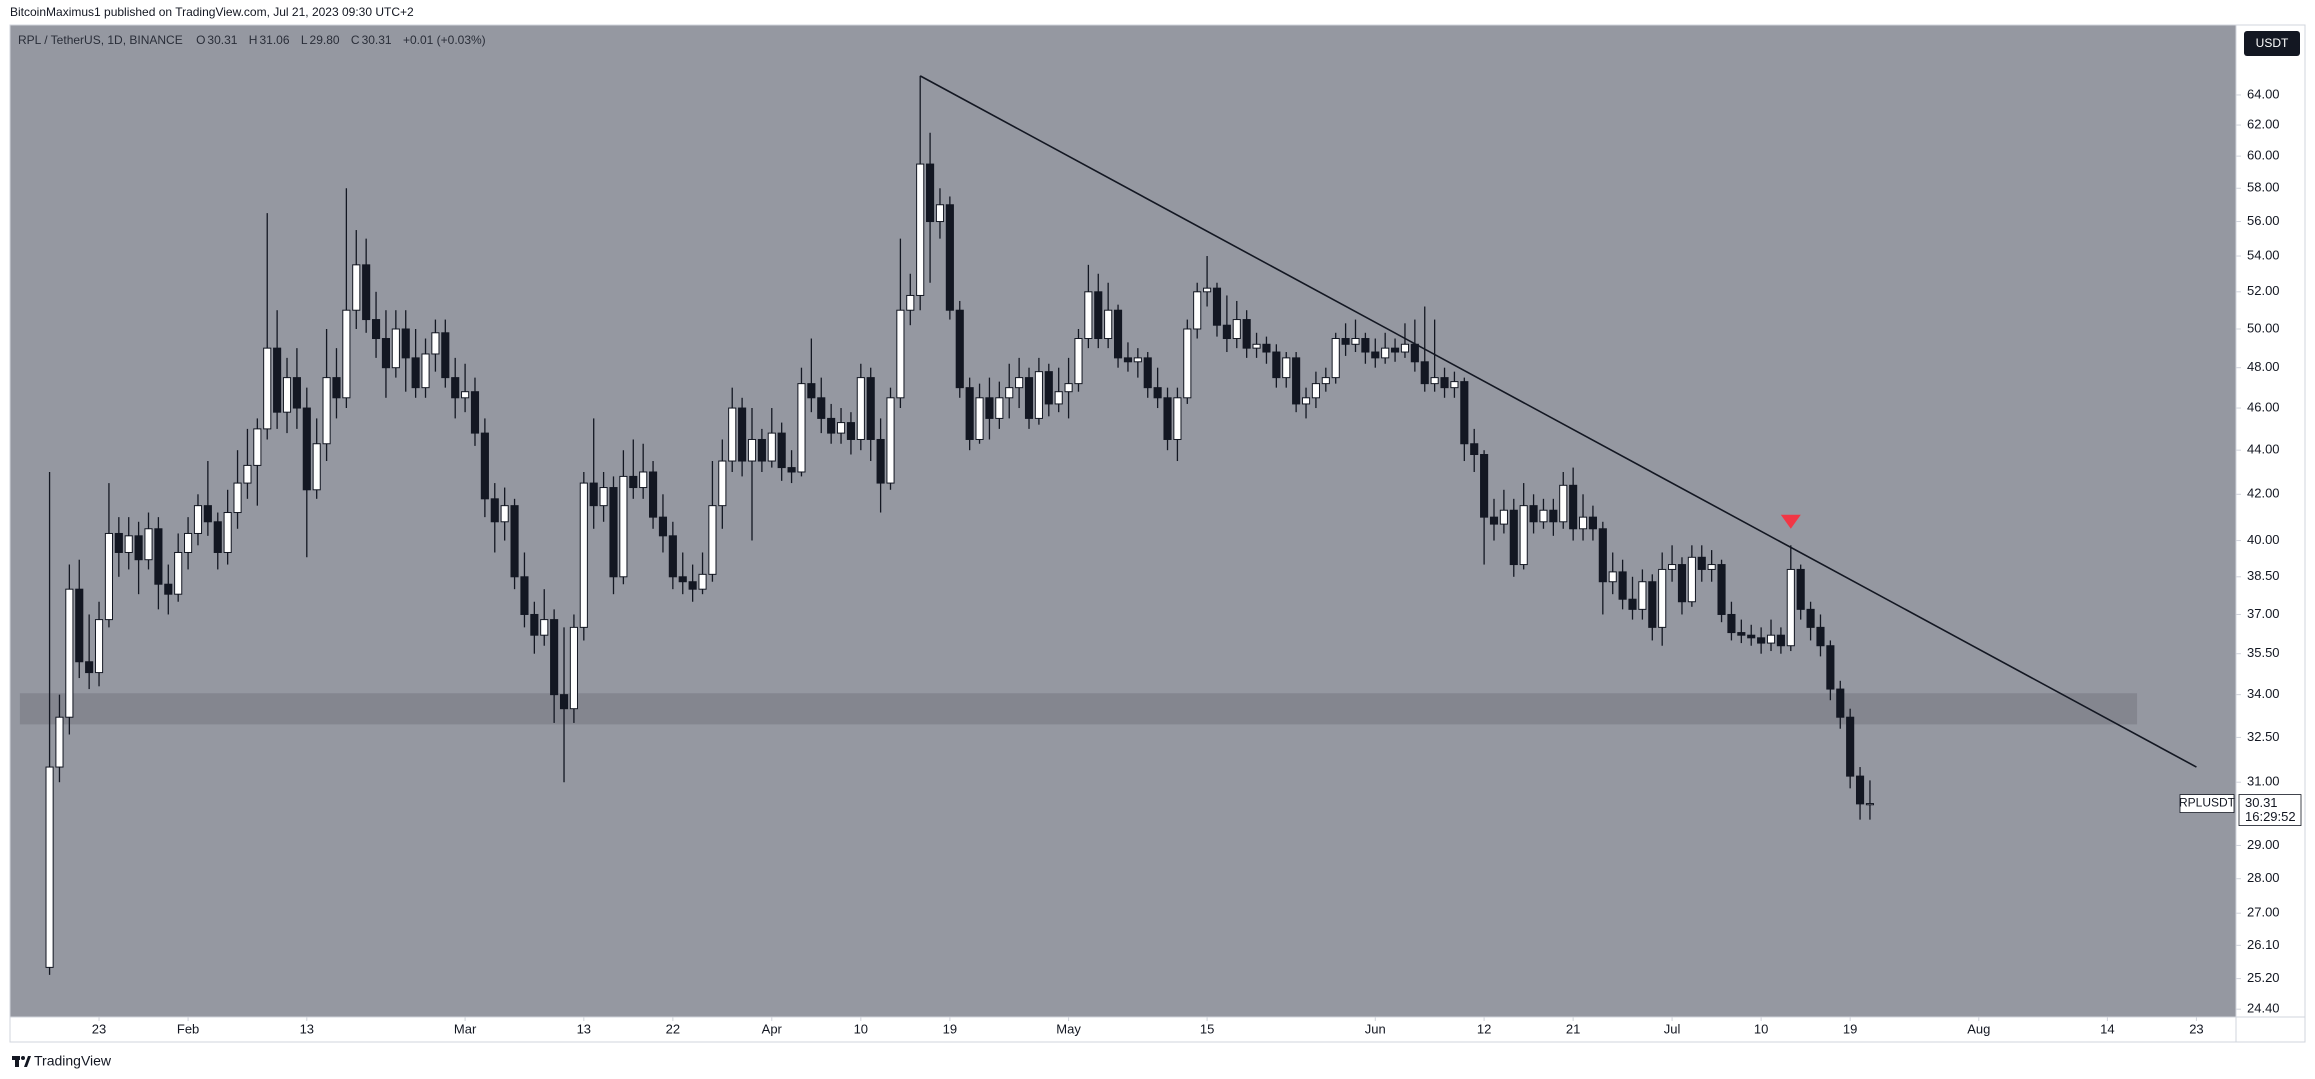  Describe the element at coordinates (188, 1028) in the screenshot. I see `x-tick-label: Feb` at that location.